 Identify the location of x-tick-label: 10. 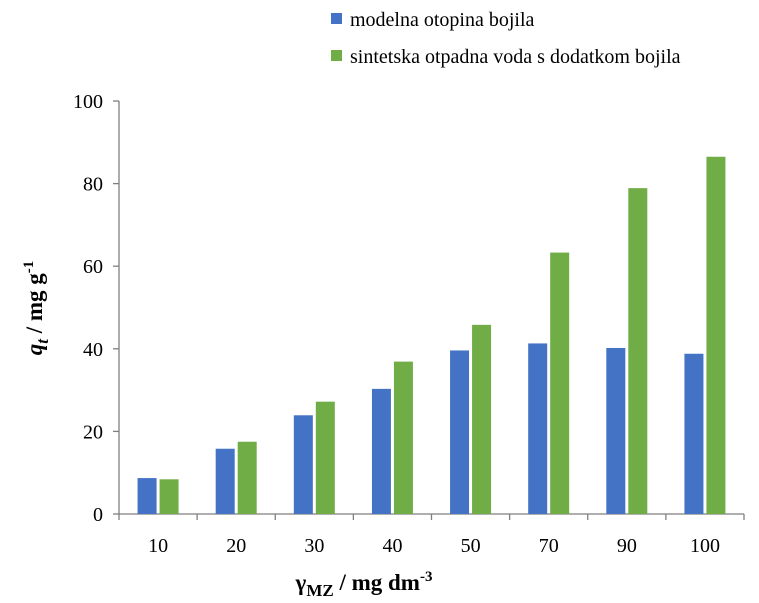
(158, 546).